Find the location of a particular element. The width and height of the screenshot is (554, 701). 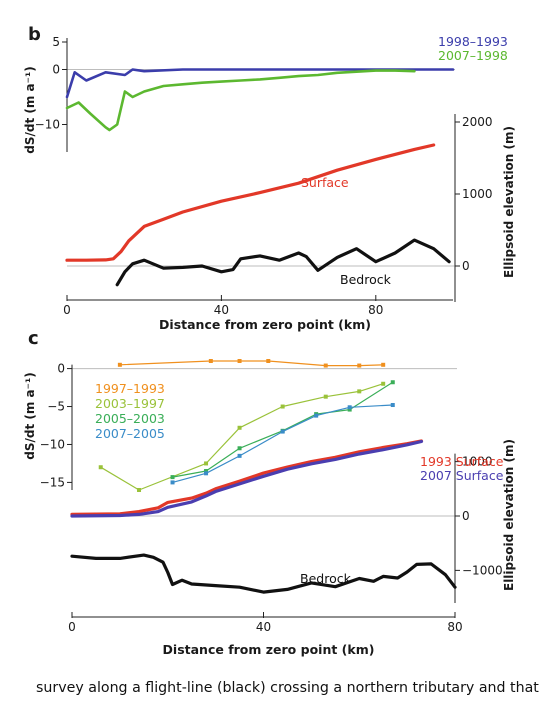

panel-c-dsdt-tick-label: −5 is located at coordinates (56, 407).